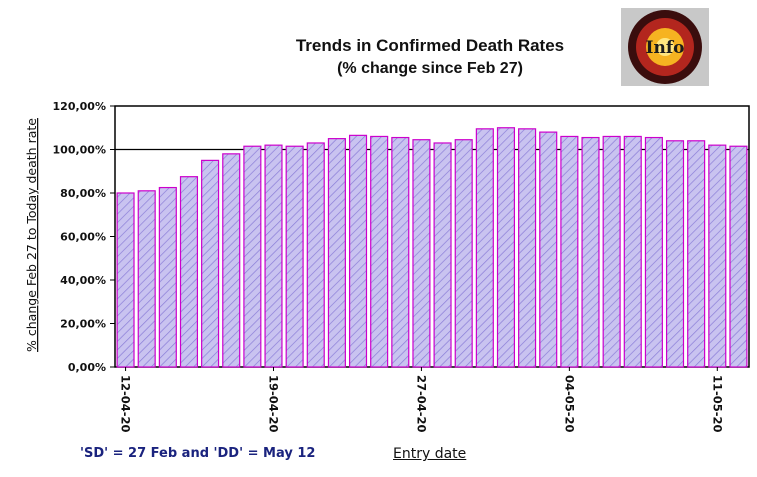 This screenshot has height=477, width=757. What do you see at coordinates (87, 367) in the screenshot?
I see `y-tick-label: 0,00%` at bounding box center [87, 367].